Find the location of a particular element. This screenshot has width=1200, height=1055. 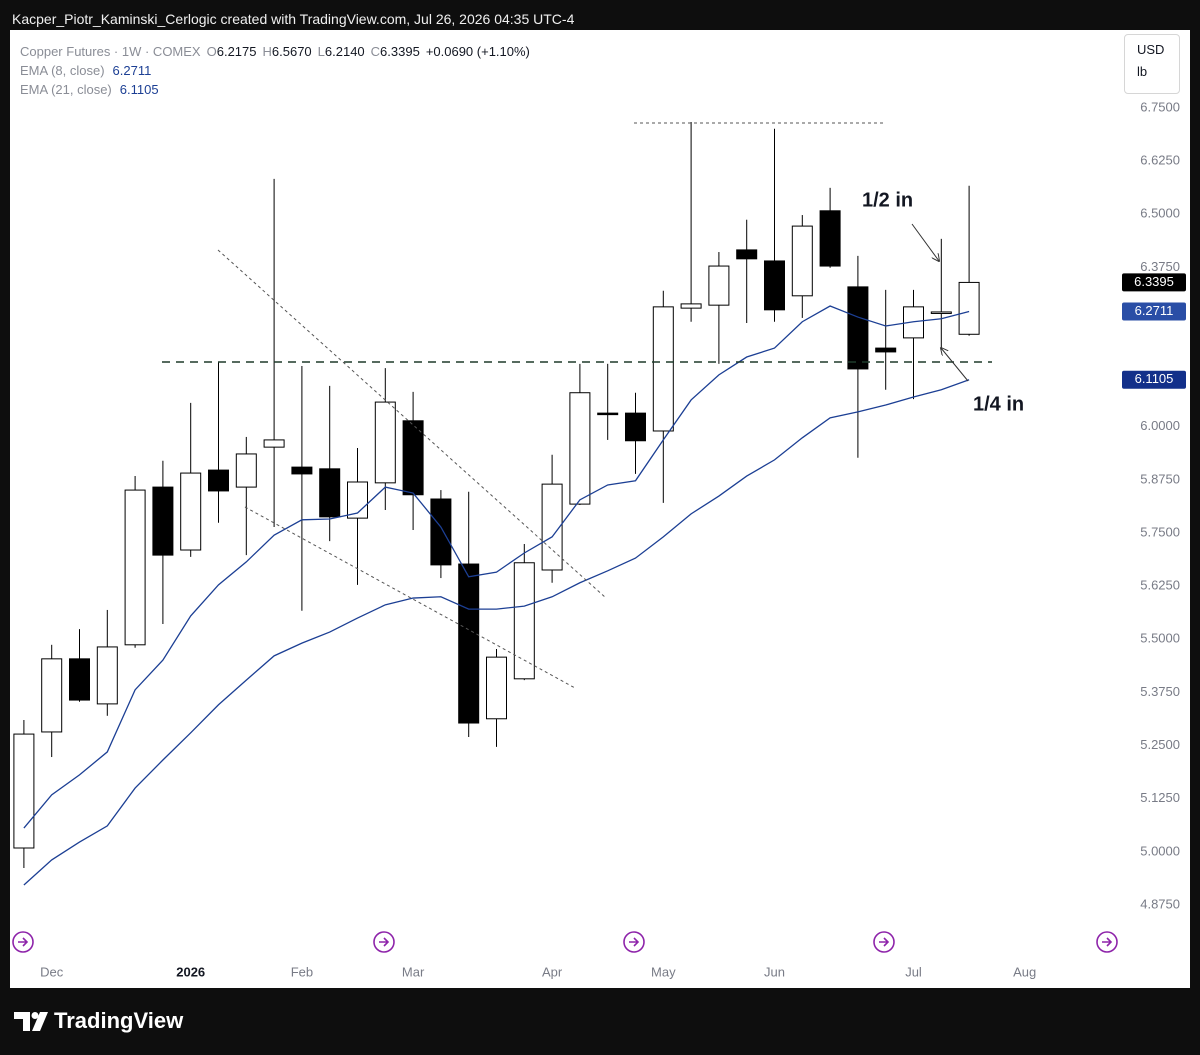

annotation: 1/2 in is located at coordinates (887, 200).